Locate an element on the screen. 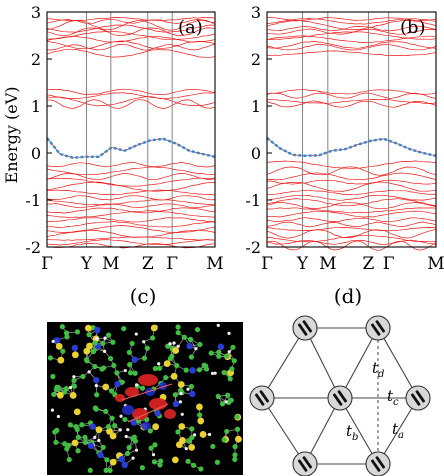 Image resolution: width=444 pixels, height=476 pixels. hop-td: td is located at coordinates (378, 369).